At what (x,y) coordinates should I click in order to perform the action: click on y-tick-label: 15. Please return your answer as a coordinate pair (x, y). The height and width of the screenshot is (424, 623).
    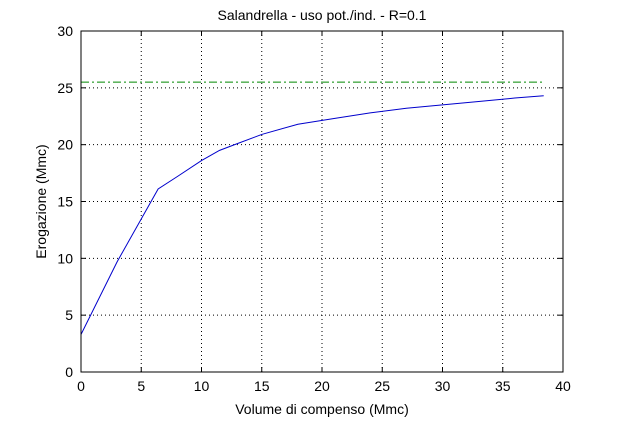
    Looking at the image, I should click on (65, 202).